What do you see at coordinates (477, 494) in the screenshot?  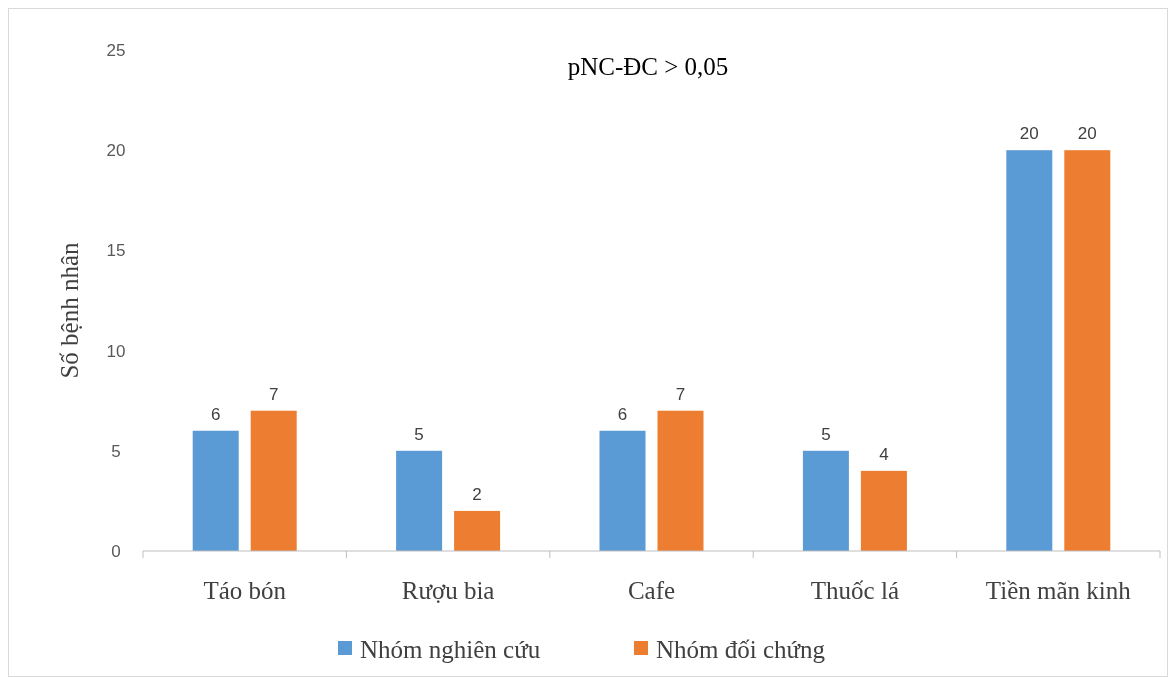 I see `data-label: 2` at bounding box center [477, 494].